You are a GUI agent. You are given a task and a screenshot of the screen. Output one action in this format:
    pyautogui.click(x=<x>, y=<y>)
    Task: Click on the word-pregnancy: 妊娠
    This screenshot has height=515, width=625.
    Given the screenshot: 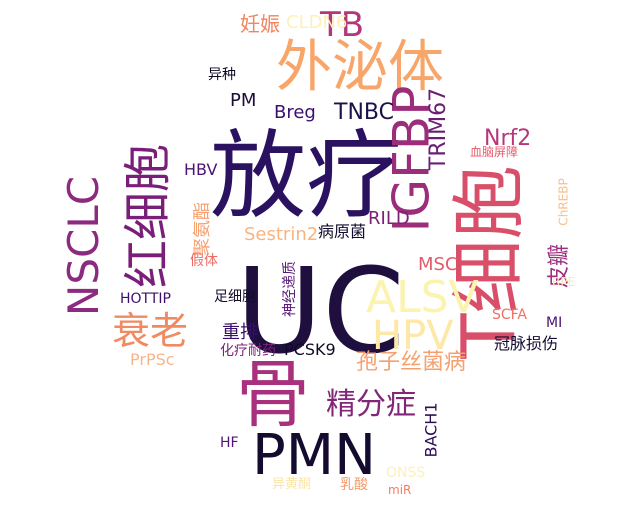 What is the action you would take?
    pyautogui.click(x=260, y=24)
    